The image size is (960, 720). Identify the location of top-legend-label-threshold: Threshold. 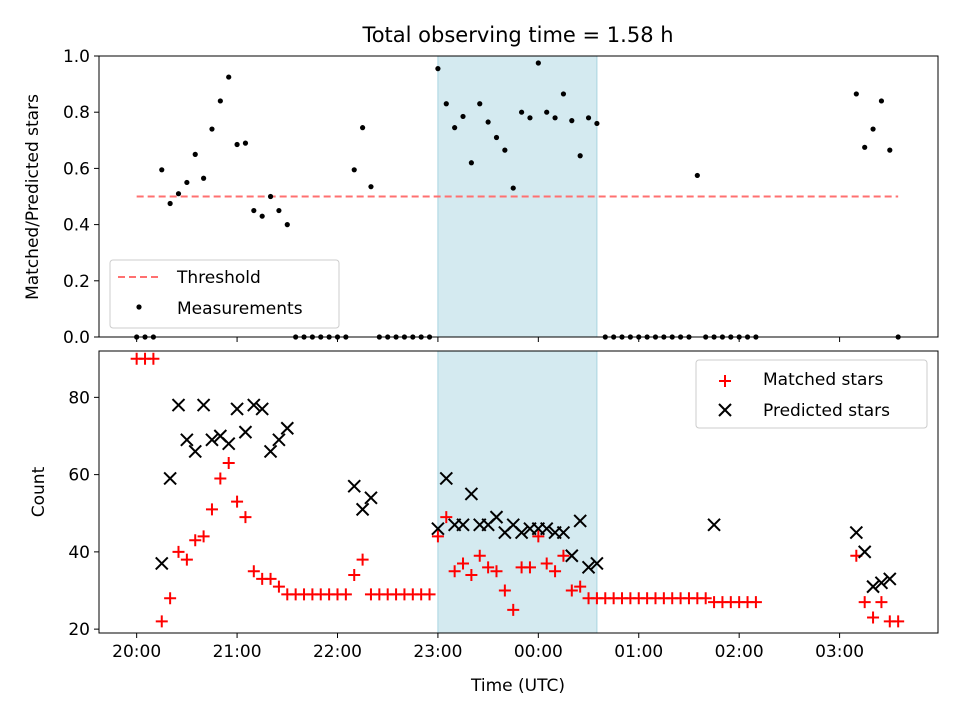
(218, 278).